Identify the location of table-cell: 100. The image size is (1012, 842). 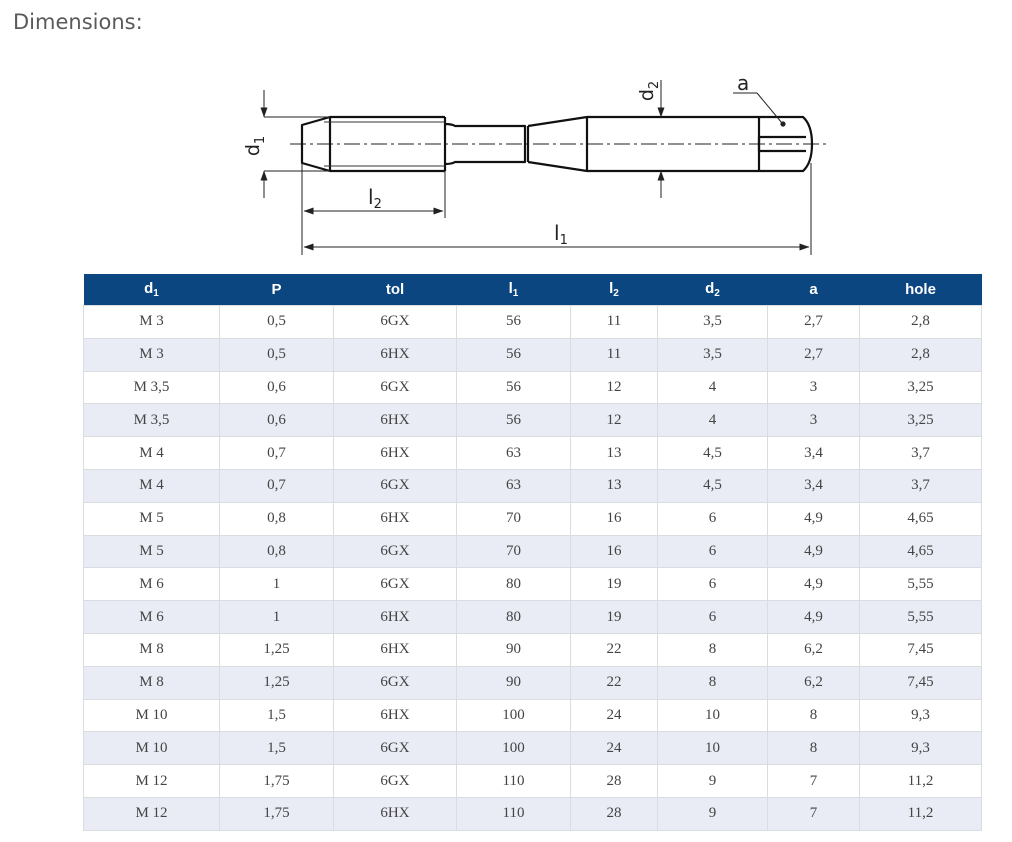
(513, 715).